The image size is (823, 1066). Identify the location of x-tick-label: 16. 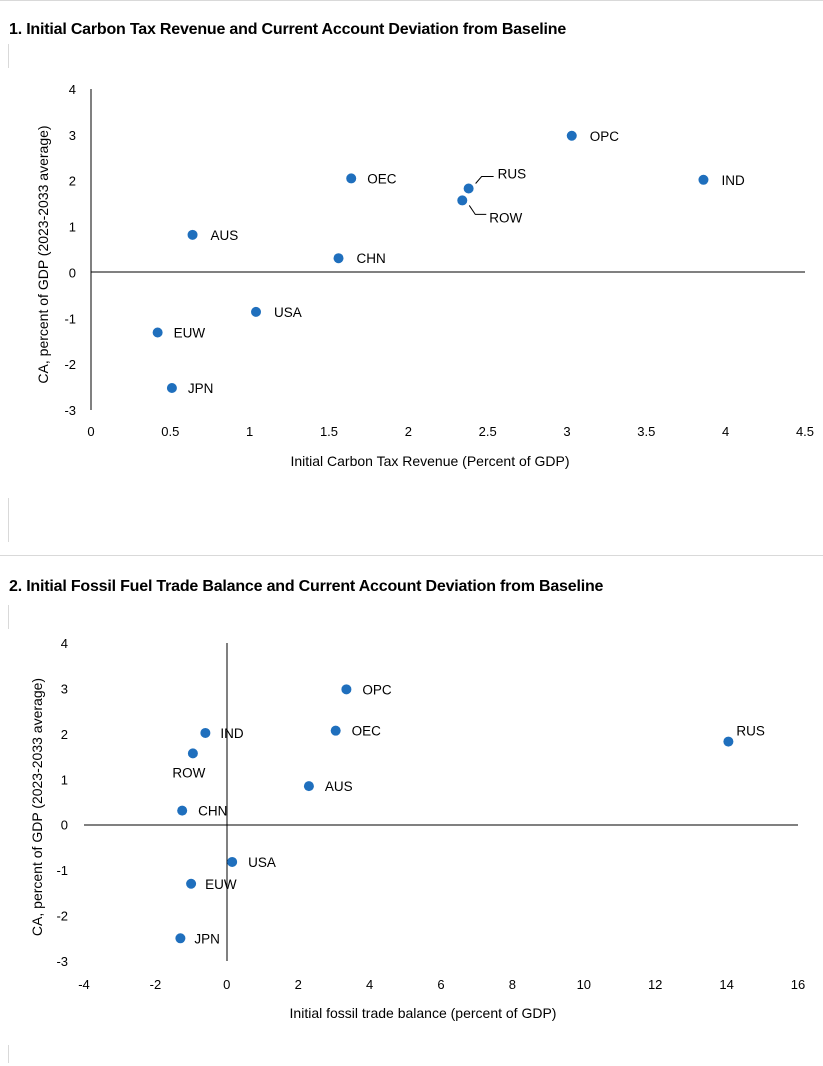
(798, 984).